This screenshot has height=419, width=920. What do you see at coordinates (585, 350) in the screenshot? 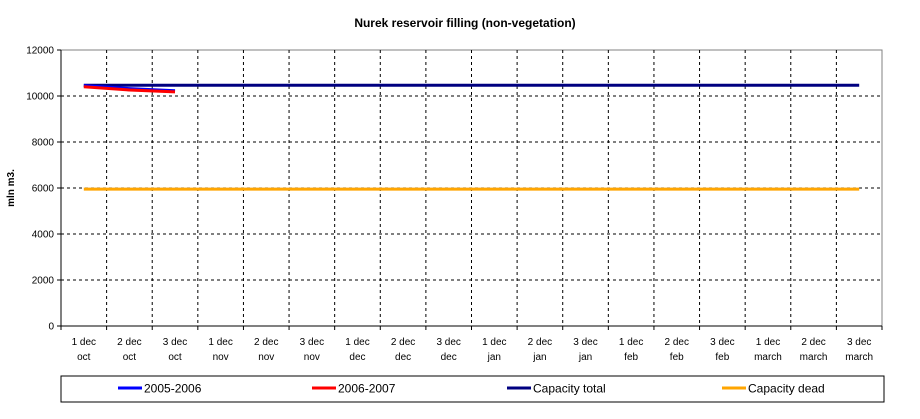
I see `x-tick-label: 3 dec jan` at bounding box center [585, 350].